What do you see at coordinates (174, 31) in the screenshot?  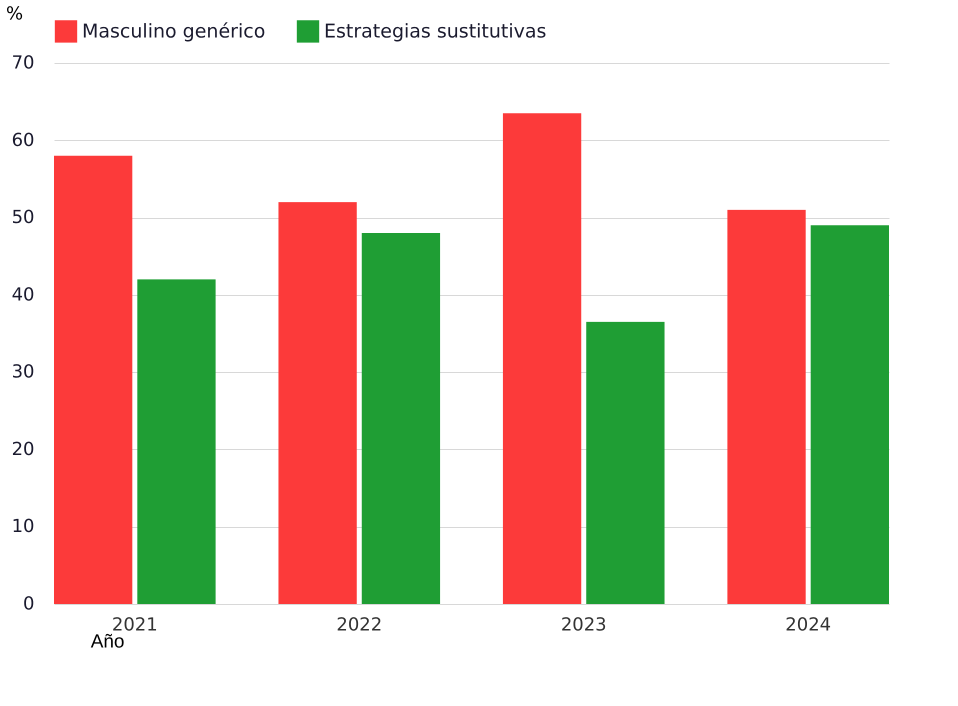 I see `legend-label: Masculino genérico` at bounding box center [174, 31].